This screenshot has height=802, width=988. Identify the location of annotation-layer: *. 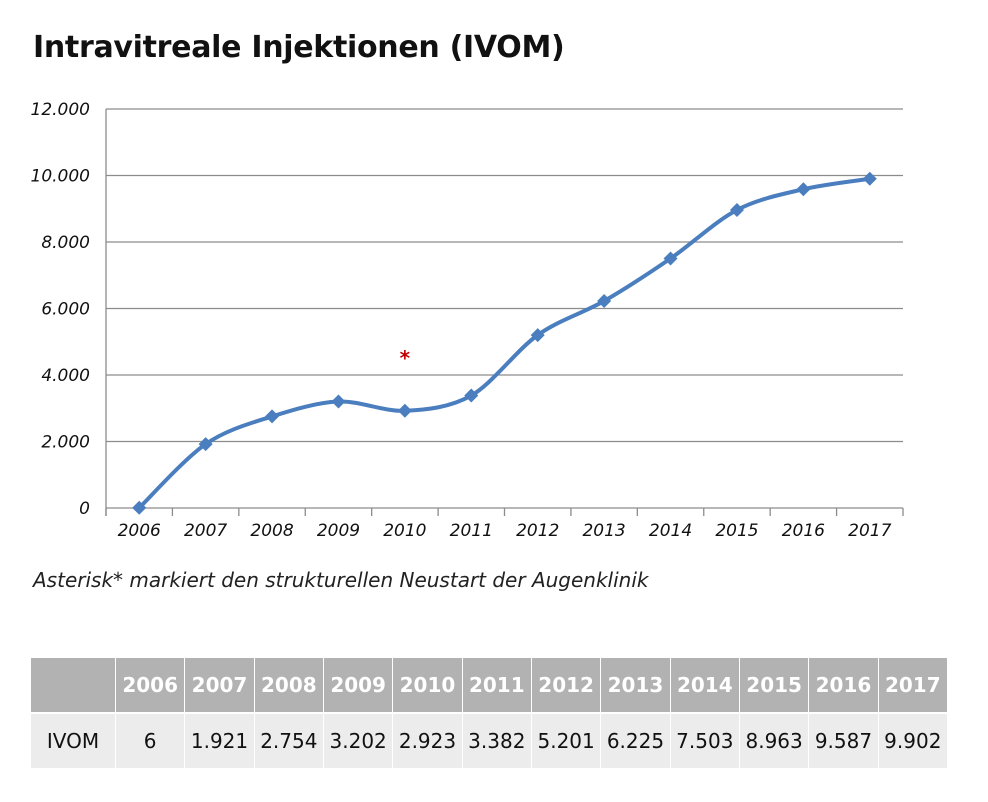
(405, 358).